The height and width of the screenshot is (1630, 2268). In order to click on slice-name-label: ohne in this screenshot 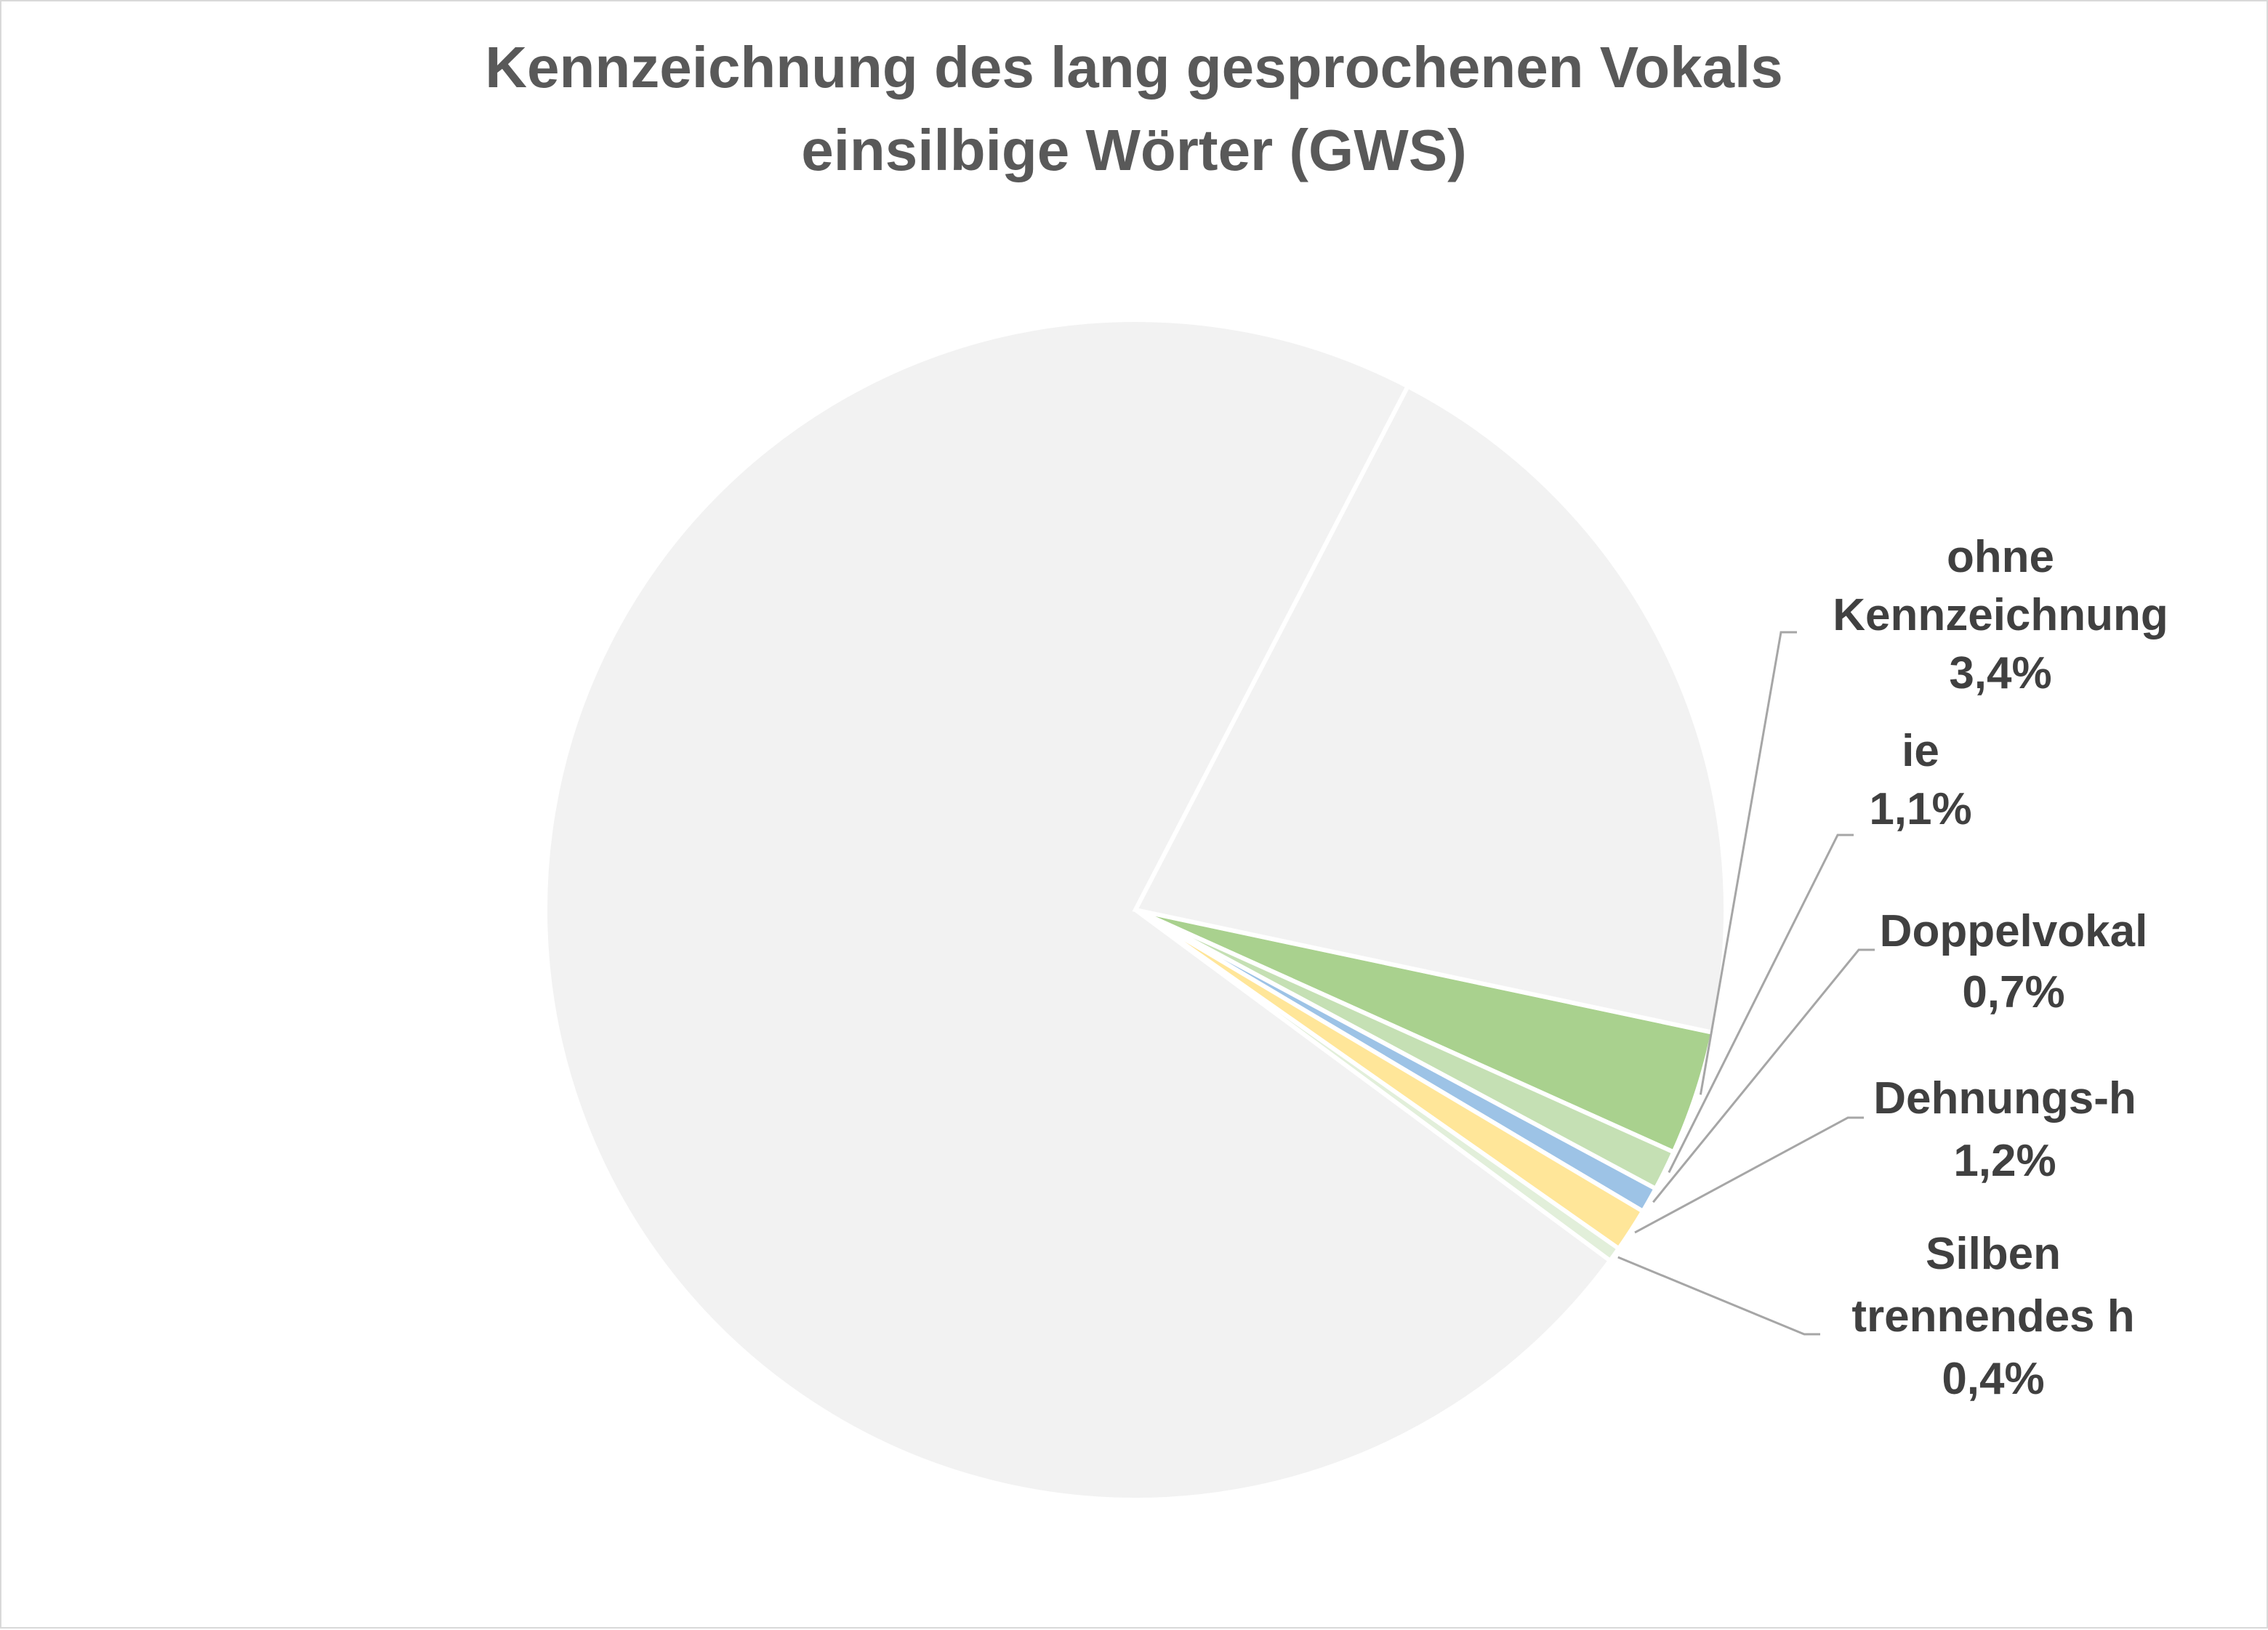, I will do `click(2000, 557)`.